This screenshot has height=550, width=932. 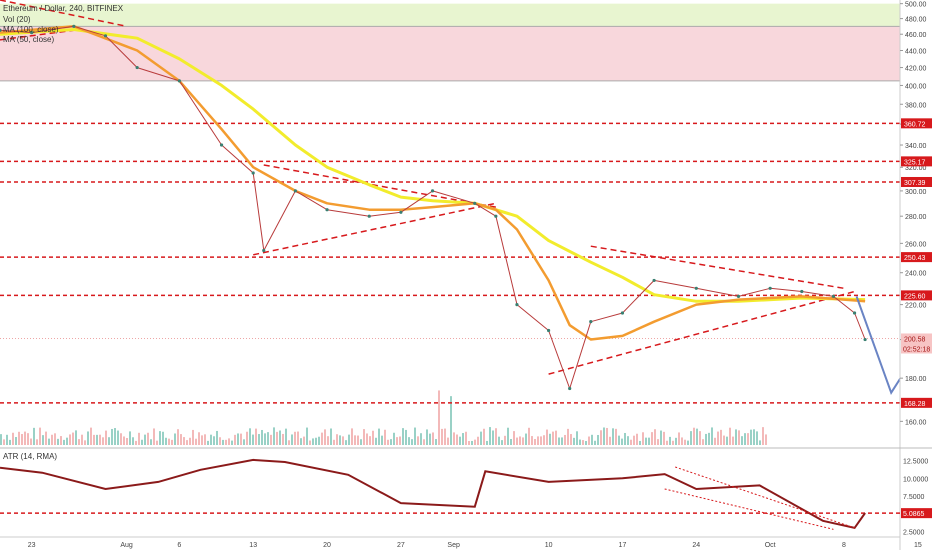 I want to click on price-tick-label: 280.00, so click(x=916, y=217).